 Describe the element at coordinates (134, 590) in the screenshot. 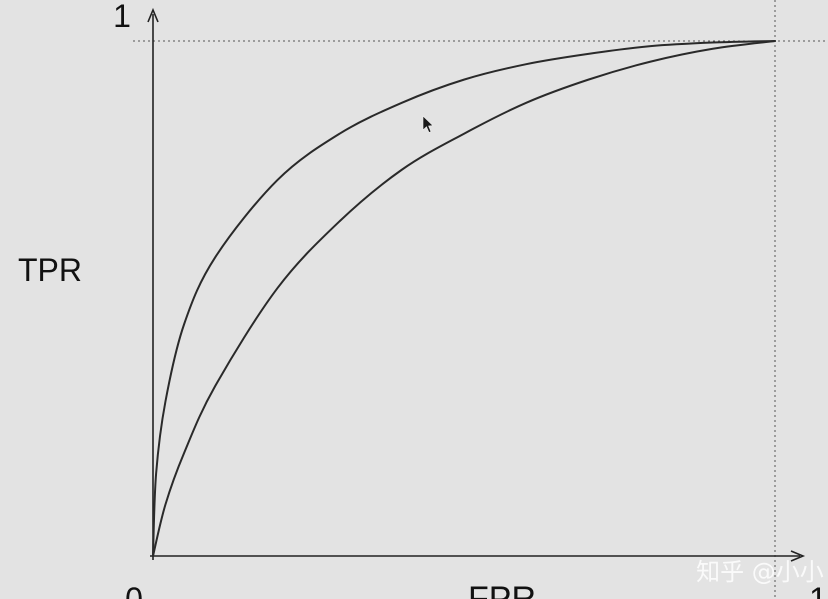

I see `x-tick-label-0: 0` at that location.